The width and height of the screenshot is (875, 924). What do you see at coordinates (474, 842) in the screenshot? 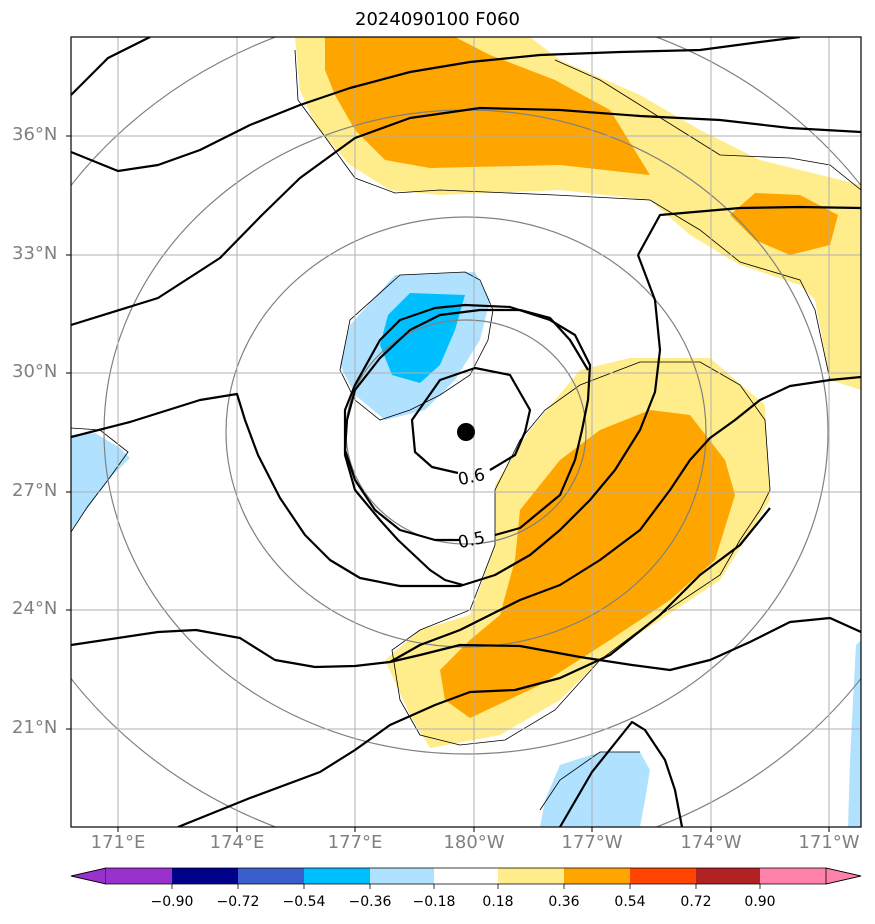
I see `lon-label: 180°W` at bounding box center [474, 842].